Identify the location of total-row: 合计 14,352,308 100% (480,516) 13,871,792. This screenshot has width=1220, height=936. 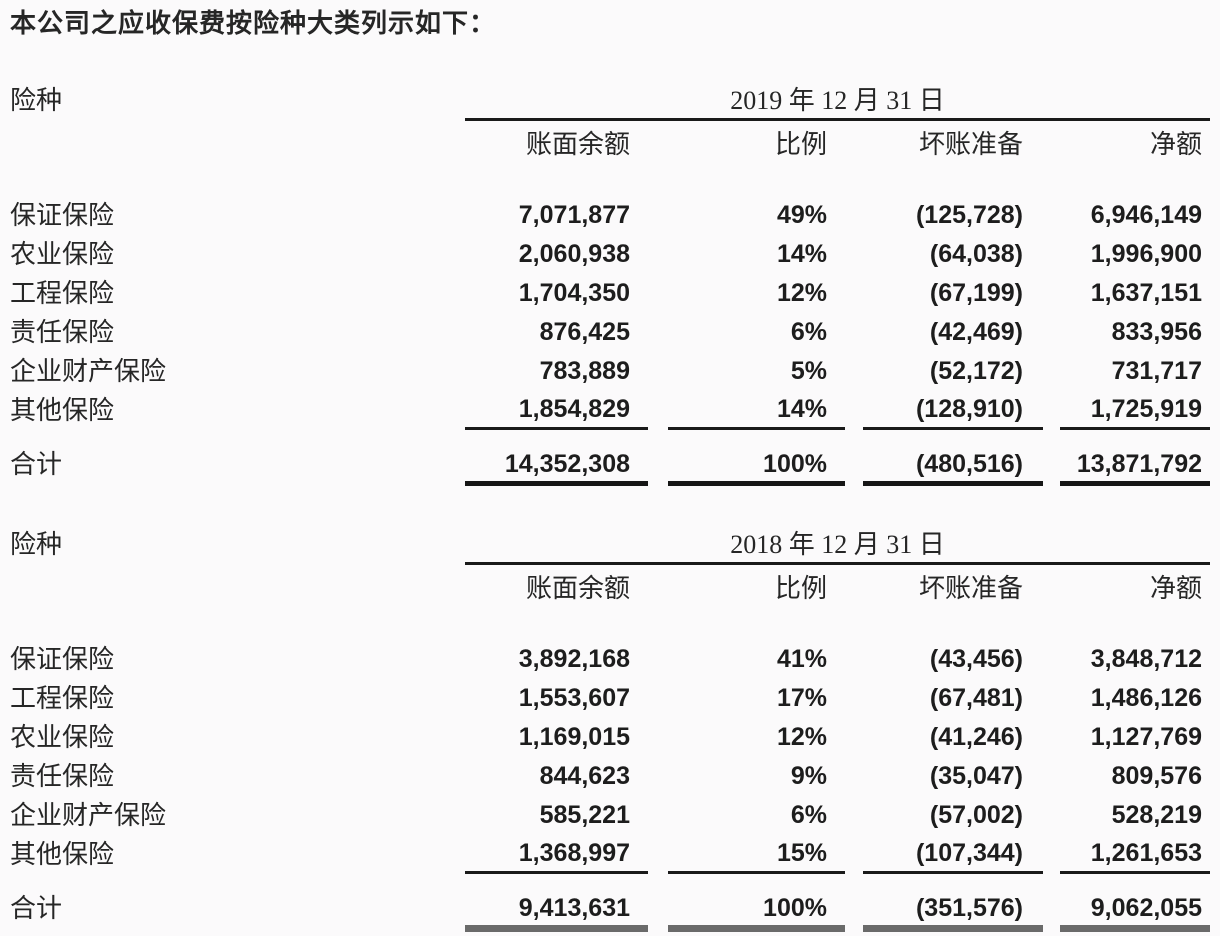
(610, 467).